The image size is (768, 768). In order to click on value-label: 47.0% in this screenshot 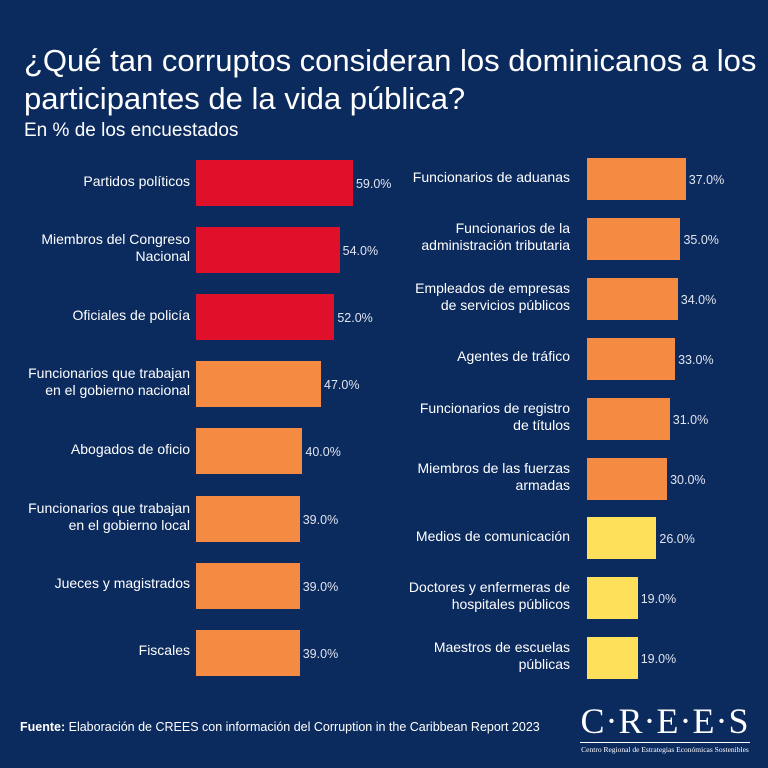, I will do `click(342, 385)`.